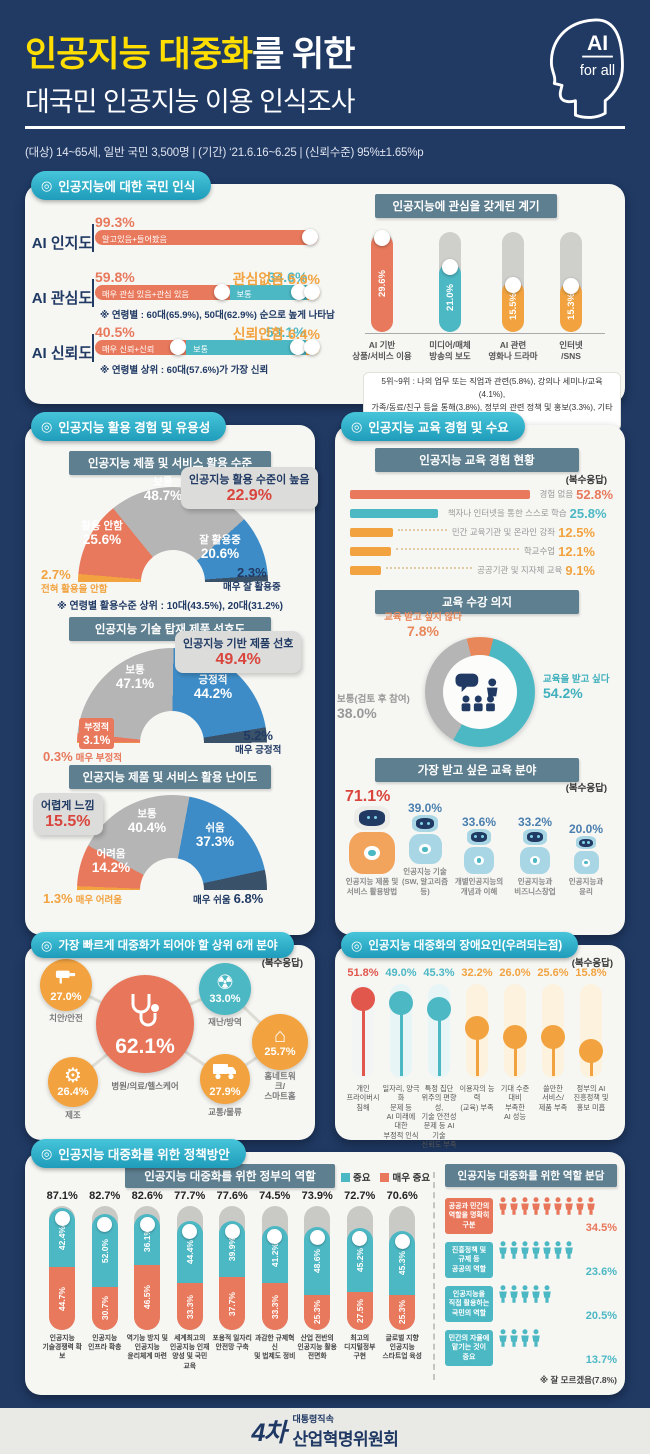 The height and width of the screenshot is (1454, 650). I want to click on value-label: 73.9%, so click(317, 1196).